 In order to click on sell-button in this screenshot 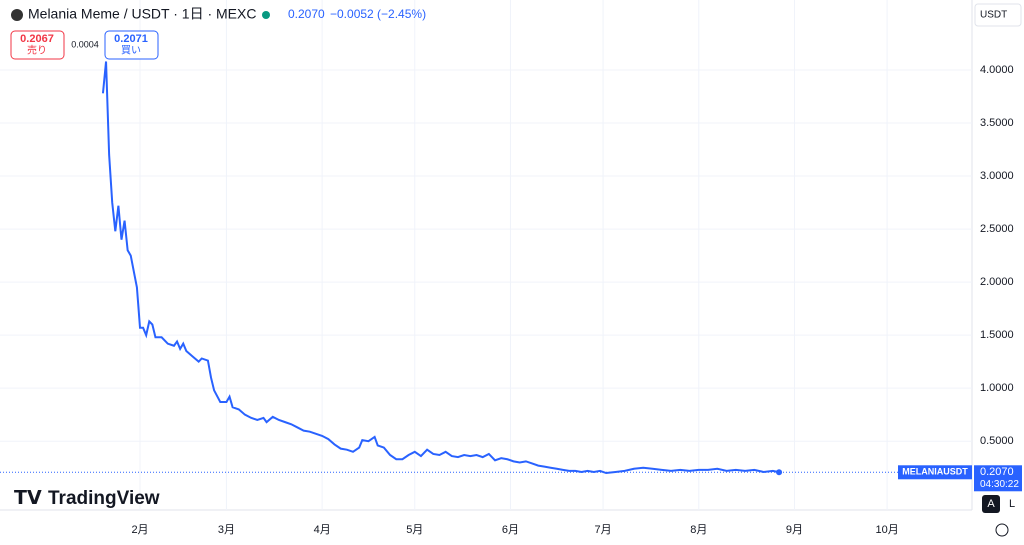, I will do `click(37, 45)`.